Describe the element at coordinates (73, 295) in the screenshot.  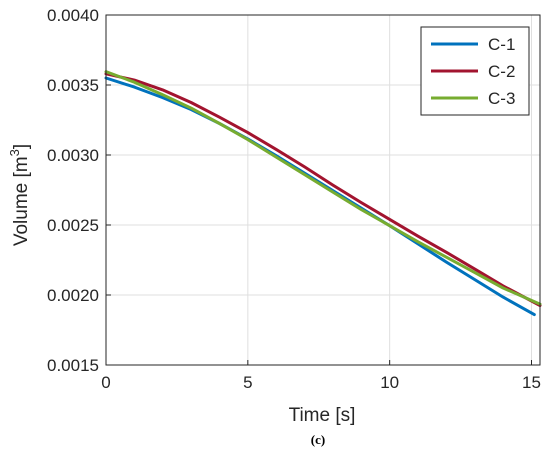
I see `y-tick-label: 0.0020` at that location.